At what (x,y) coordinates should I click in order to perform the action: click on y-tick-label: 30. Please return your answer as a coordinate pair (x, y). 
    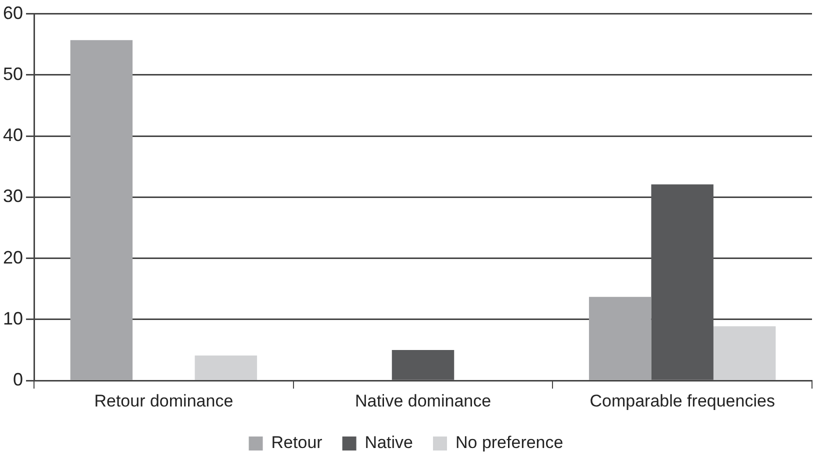
    Looking at the image, I should click on (13, 196).